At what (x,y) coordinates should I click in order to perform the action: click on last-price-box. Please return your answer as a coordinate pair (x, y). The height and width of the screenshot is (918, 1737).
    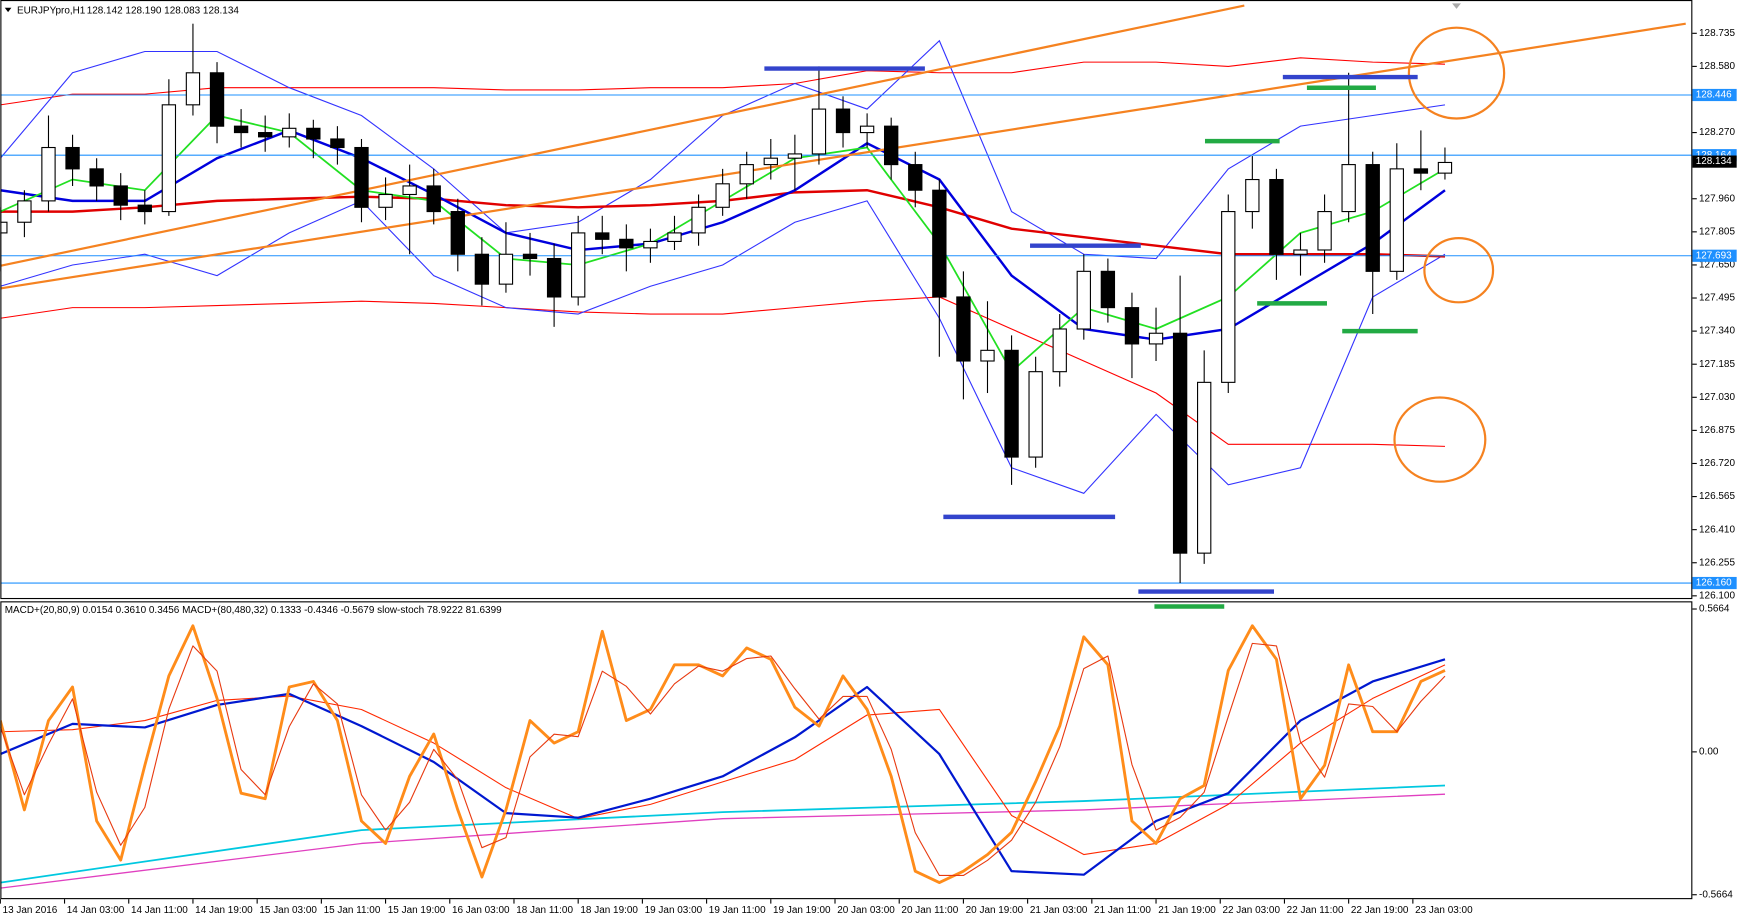
    Looking at the image, I should click on (1714, 161).